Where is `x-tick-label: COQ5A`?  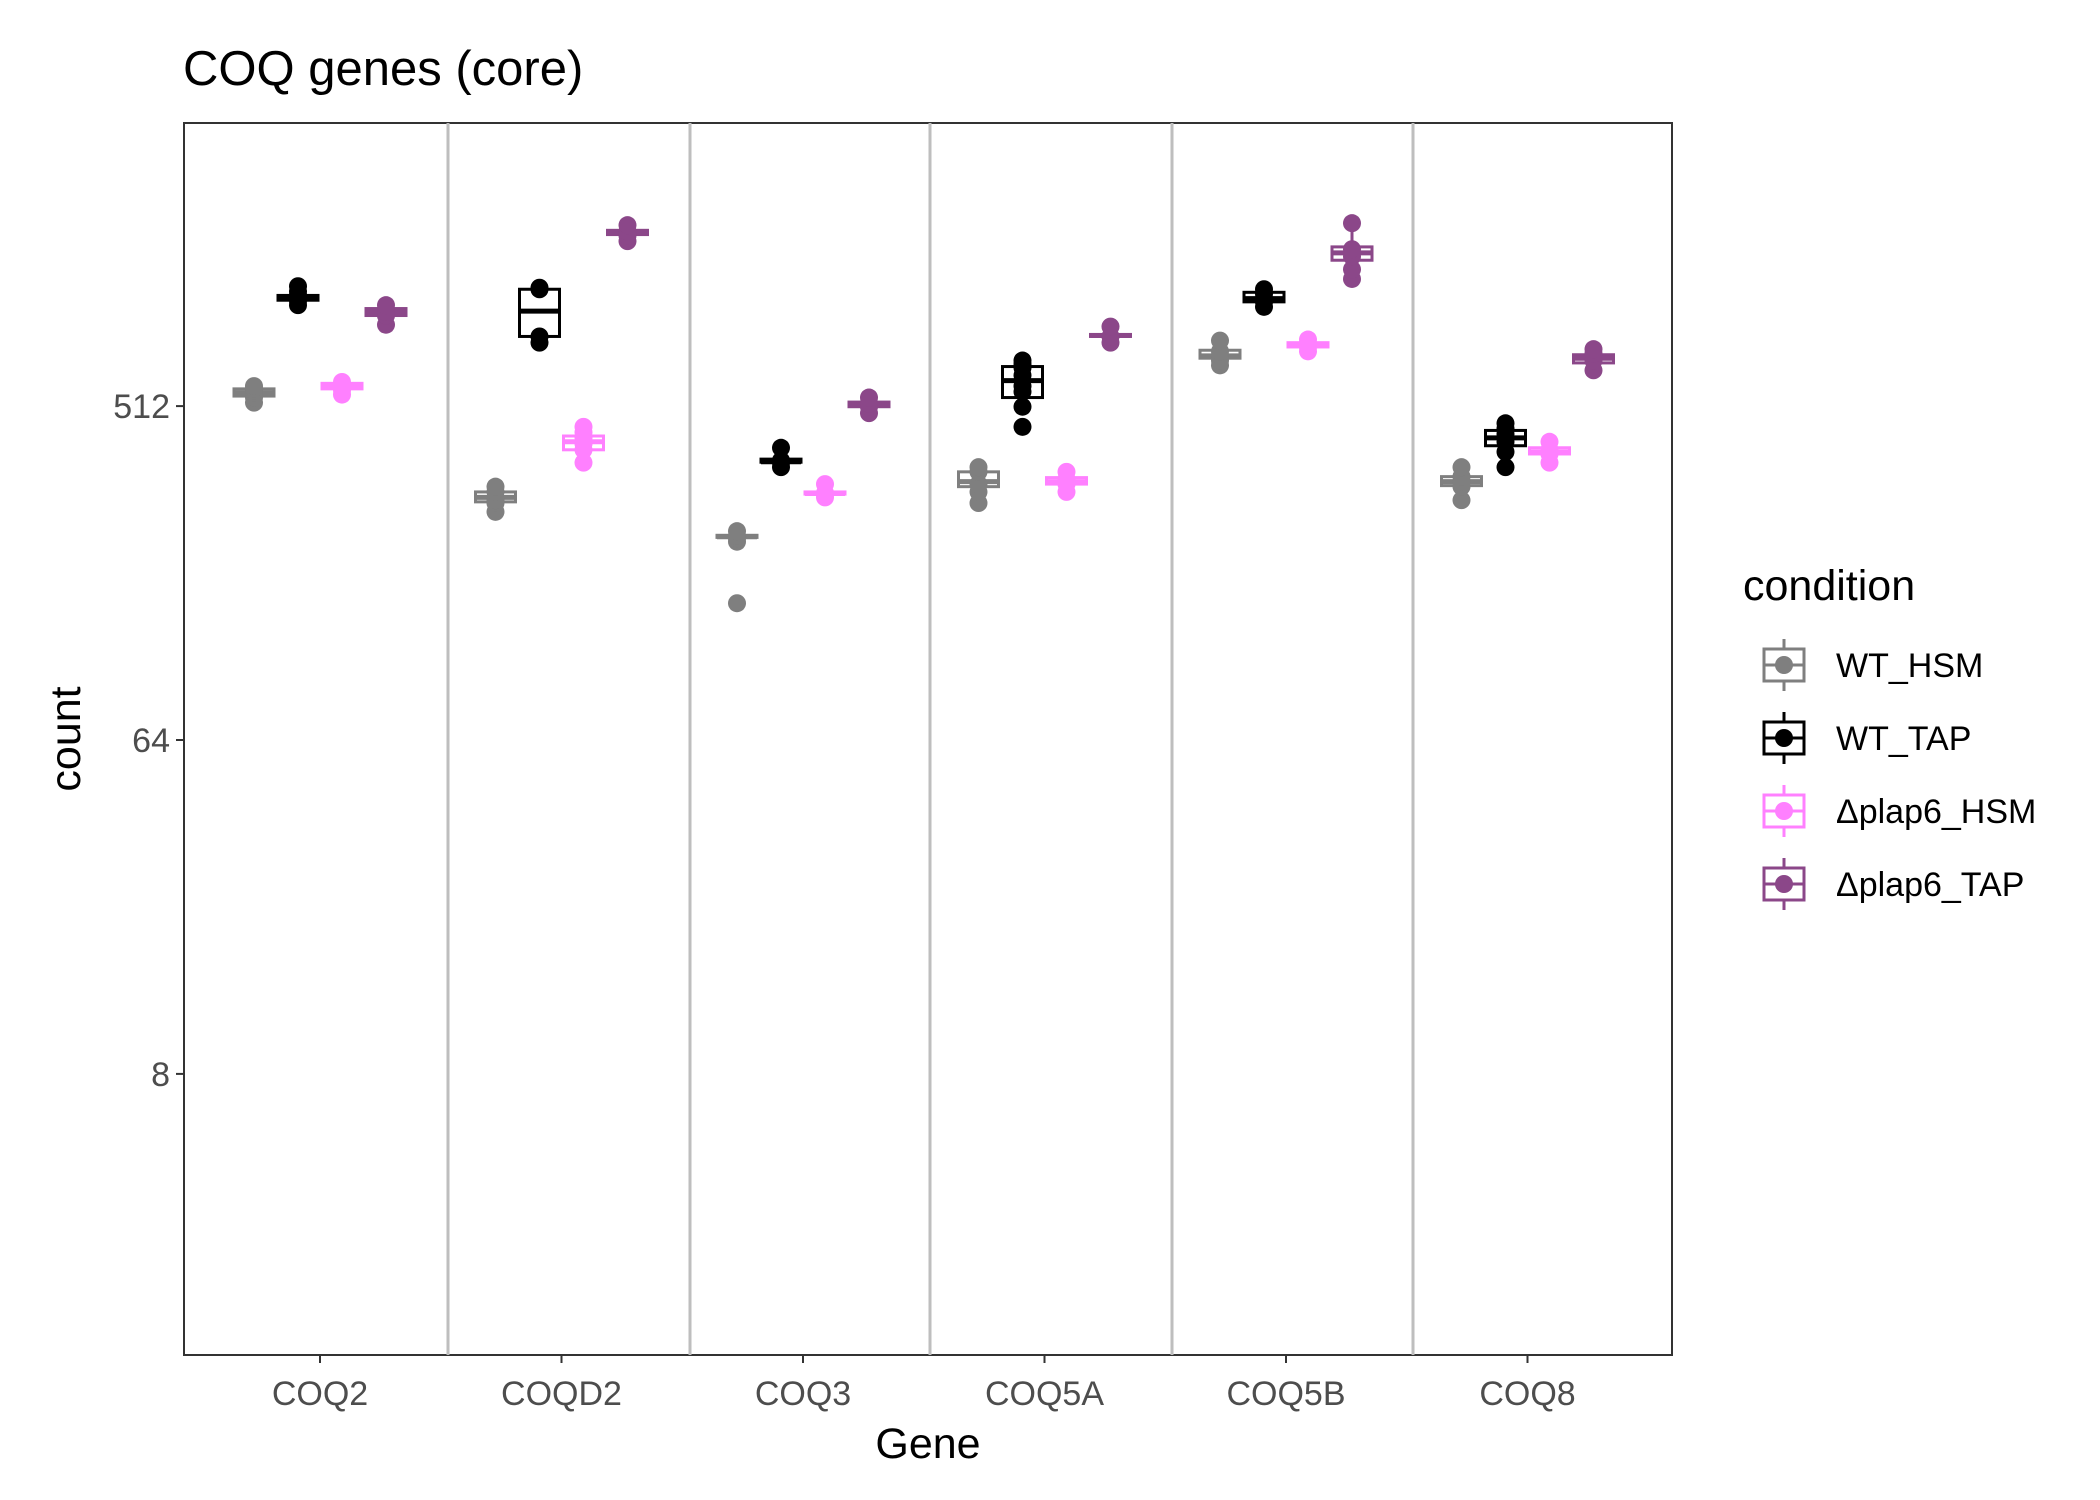
x-tick-label: COQ5A is located at coordinates (1044, 1394).